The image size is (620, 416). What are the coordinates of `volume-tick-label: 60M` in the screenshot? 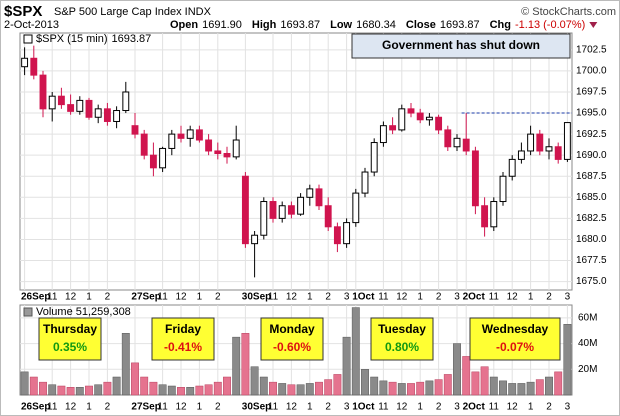 It's located at (587, 317).